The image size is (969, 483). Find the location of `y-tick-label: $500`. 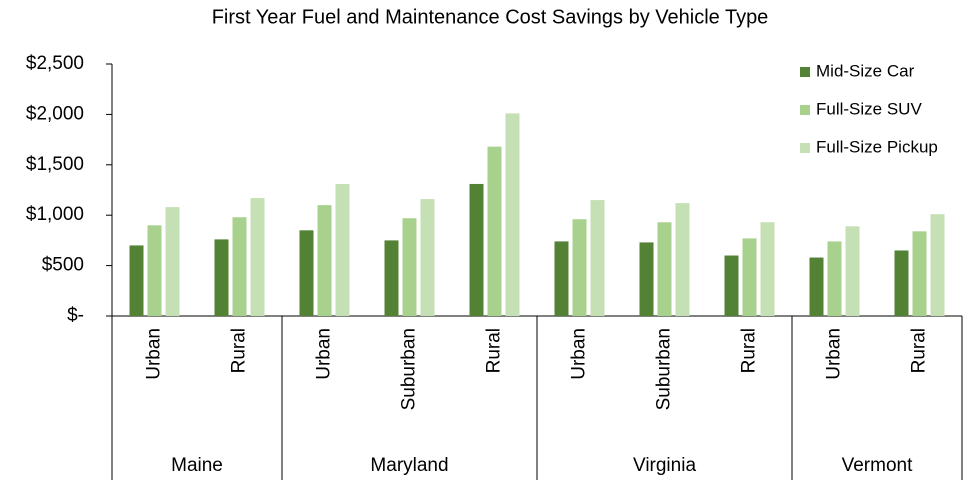

y-tick-label: $500 is located at coordinates (63, 265).